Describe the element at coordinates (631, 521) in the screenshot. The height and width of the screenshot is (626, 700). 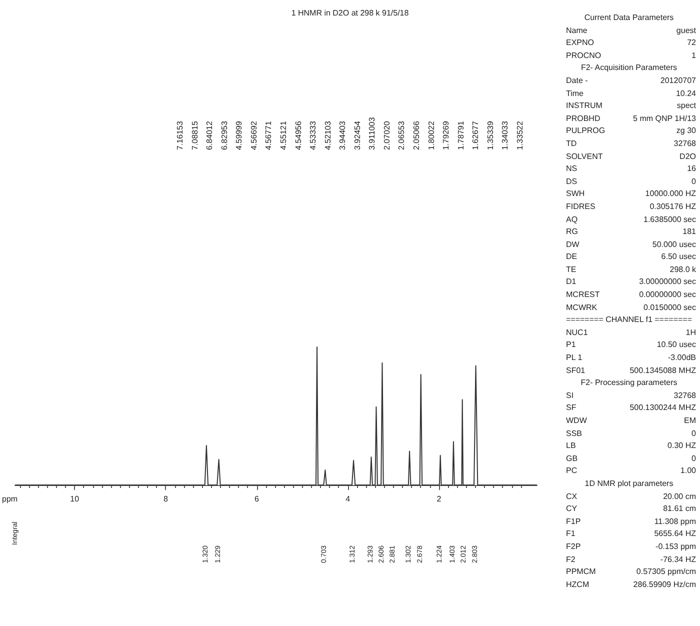
I see `text: F1P 11.308 ppm` at that location.